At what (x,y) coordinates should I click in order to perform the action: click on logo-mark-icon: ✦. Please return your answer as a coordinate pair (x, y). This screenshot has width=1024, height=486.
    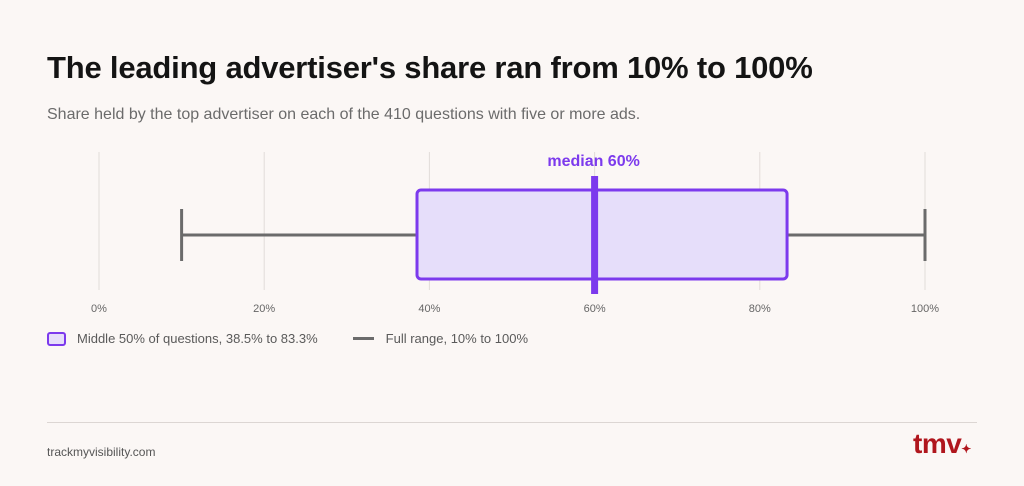
    Looking at the image, I should click on (966, 449).